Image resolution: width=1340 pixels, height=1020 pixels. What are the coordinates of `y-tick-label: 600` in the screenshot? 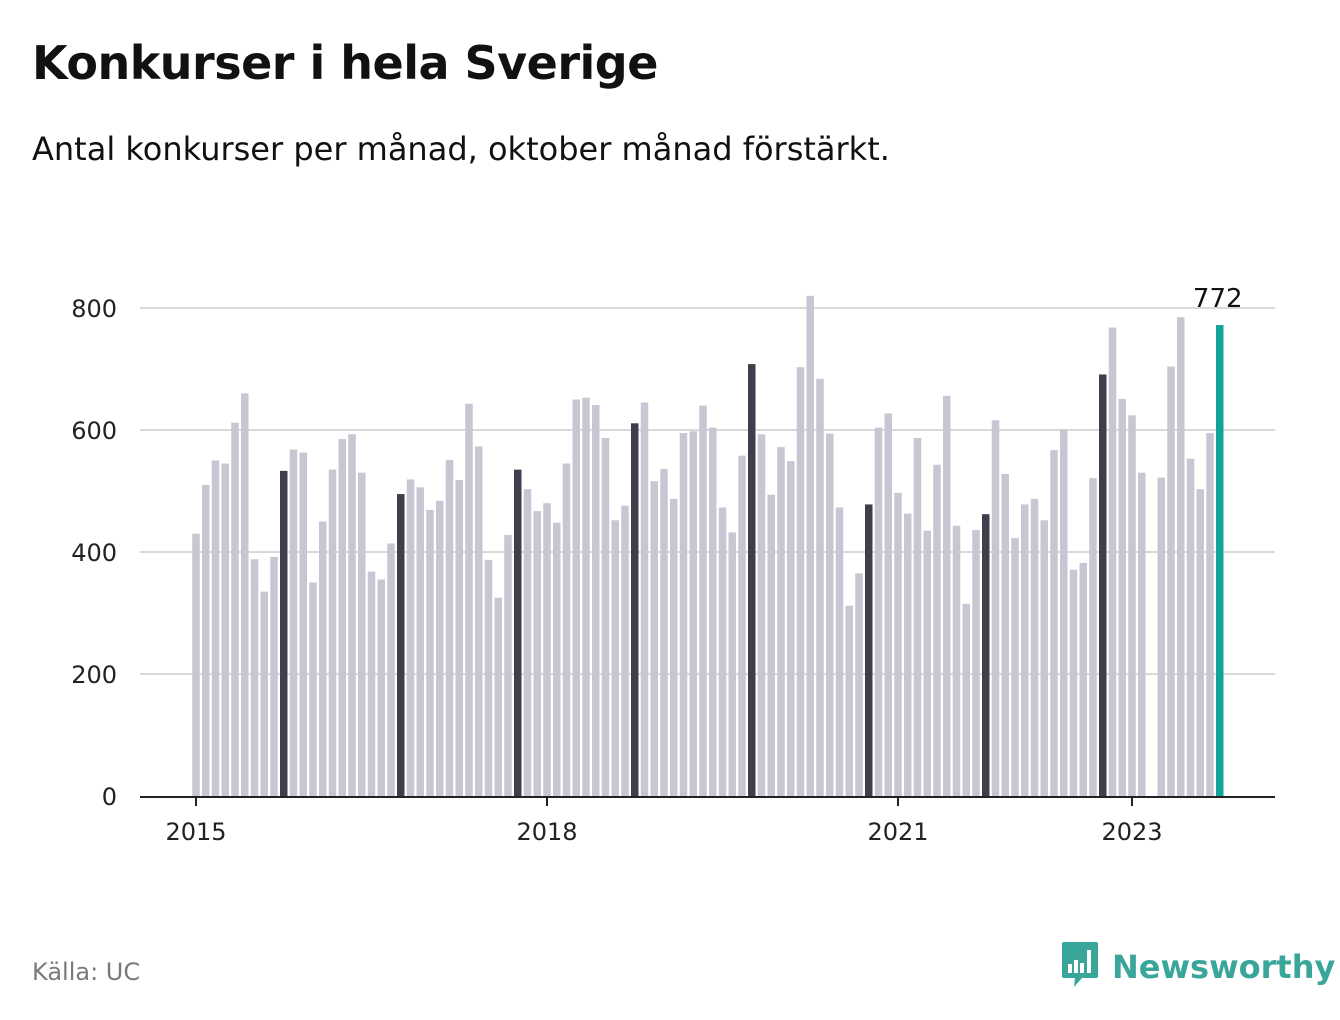 It's located at (94, 431).